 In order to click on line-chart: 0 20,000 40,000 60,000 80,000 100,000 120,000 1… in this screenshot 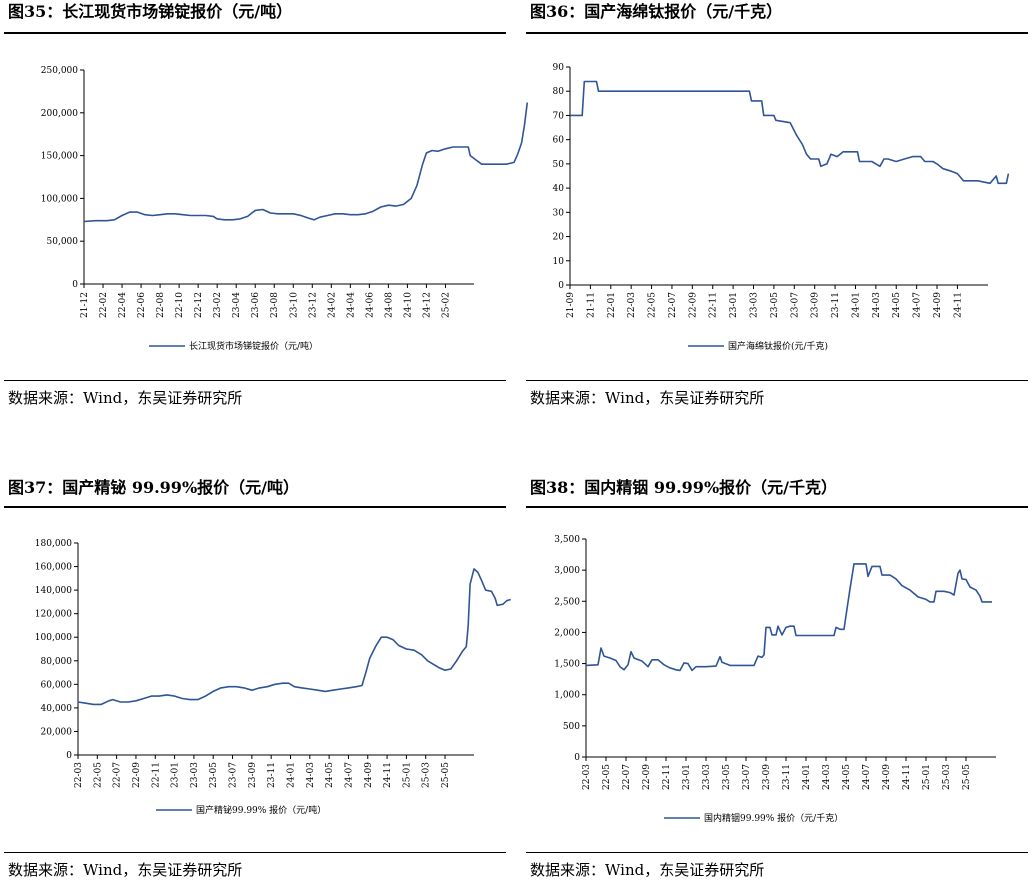, I will do `click(273, 677)`.